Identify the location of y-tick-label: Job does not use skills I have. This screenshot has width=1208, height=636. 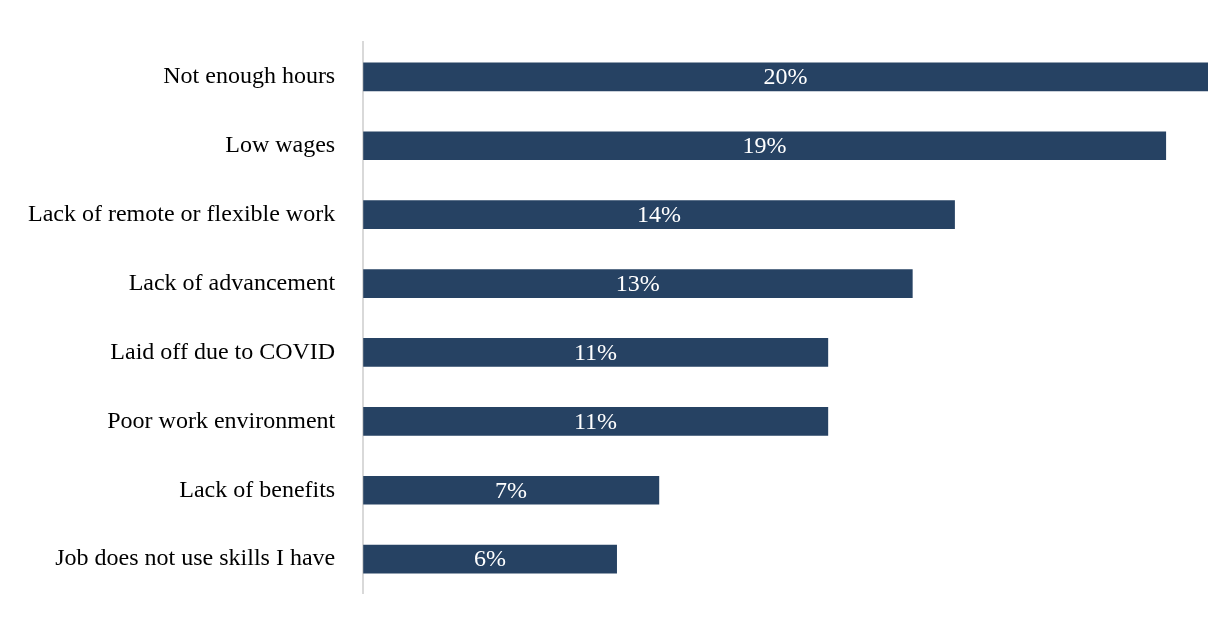
(195, 557).